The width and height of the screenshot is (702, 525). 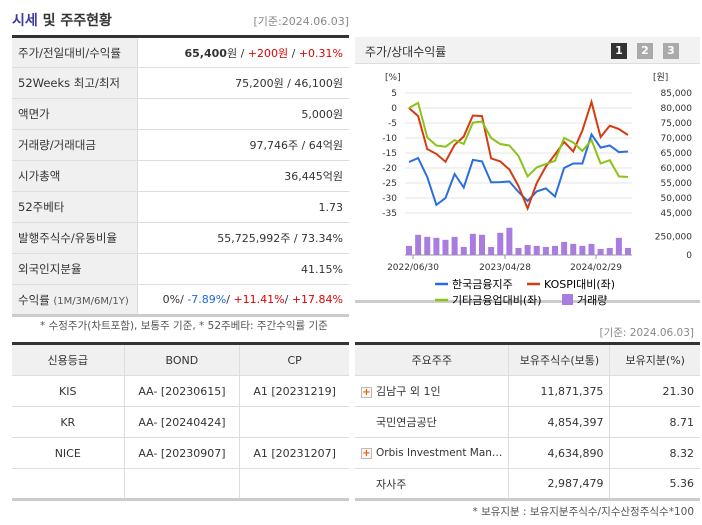 What do you see at coordinates (527, 391) in the screenshot?
I see `table-row: + 김남구 외 1인 11,871,375 21.30` at bounding box center [527, 391].